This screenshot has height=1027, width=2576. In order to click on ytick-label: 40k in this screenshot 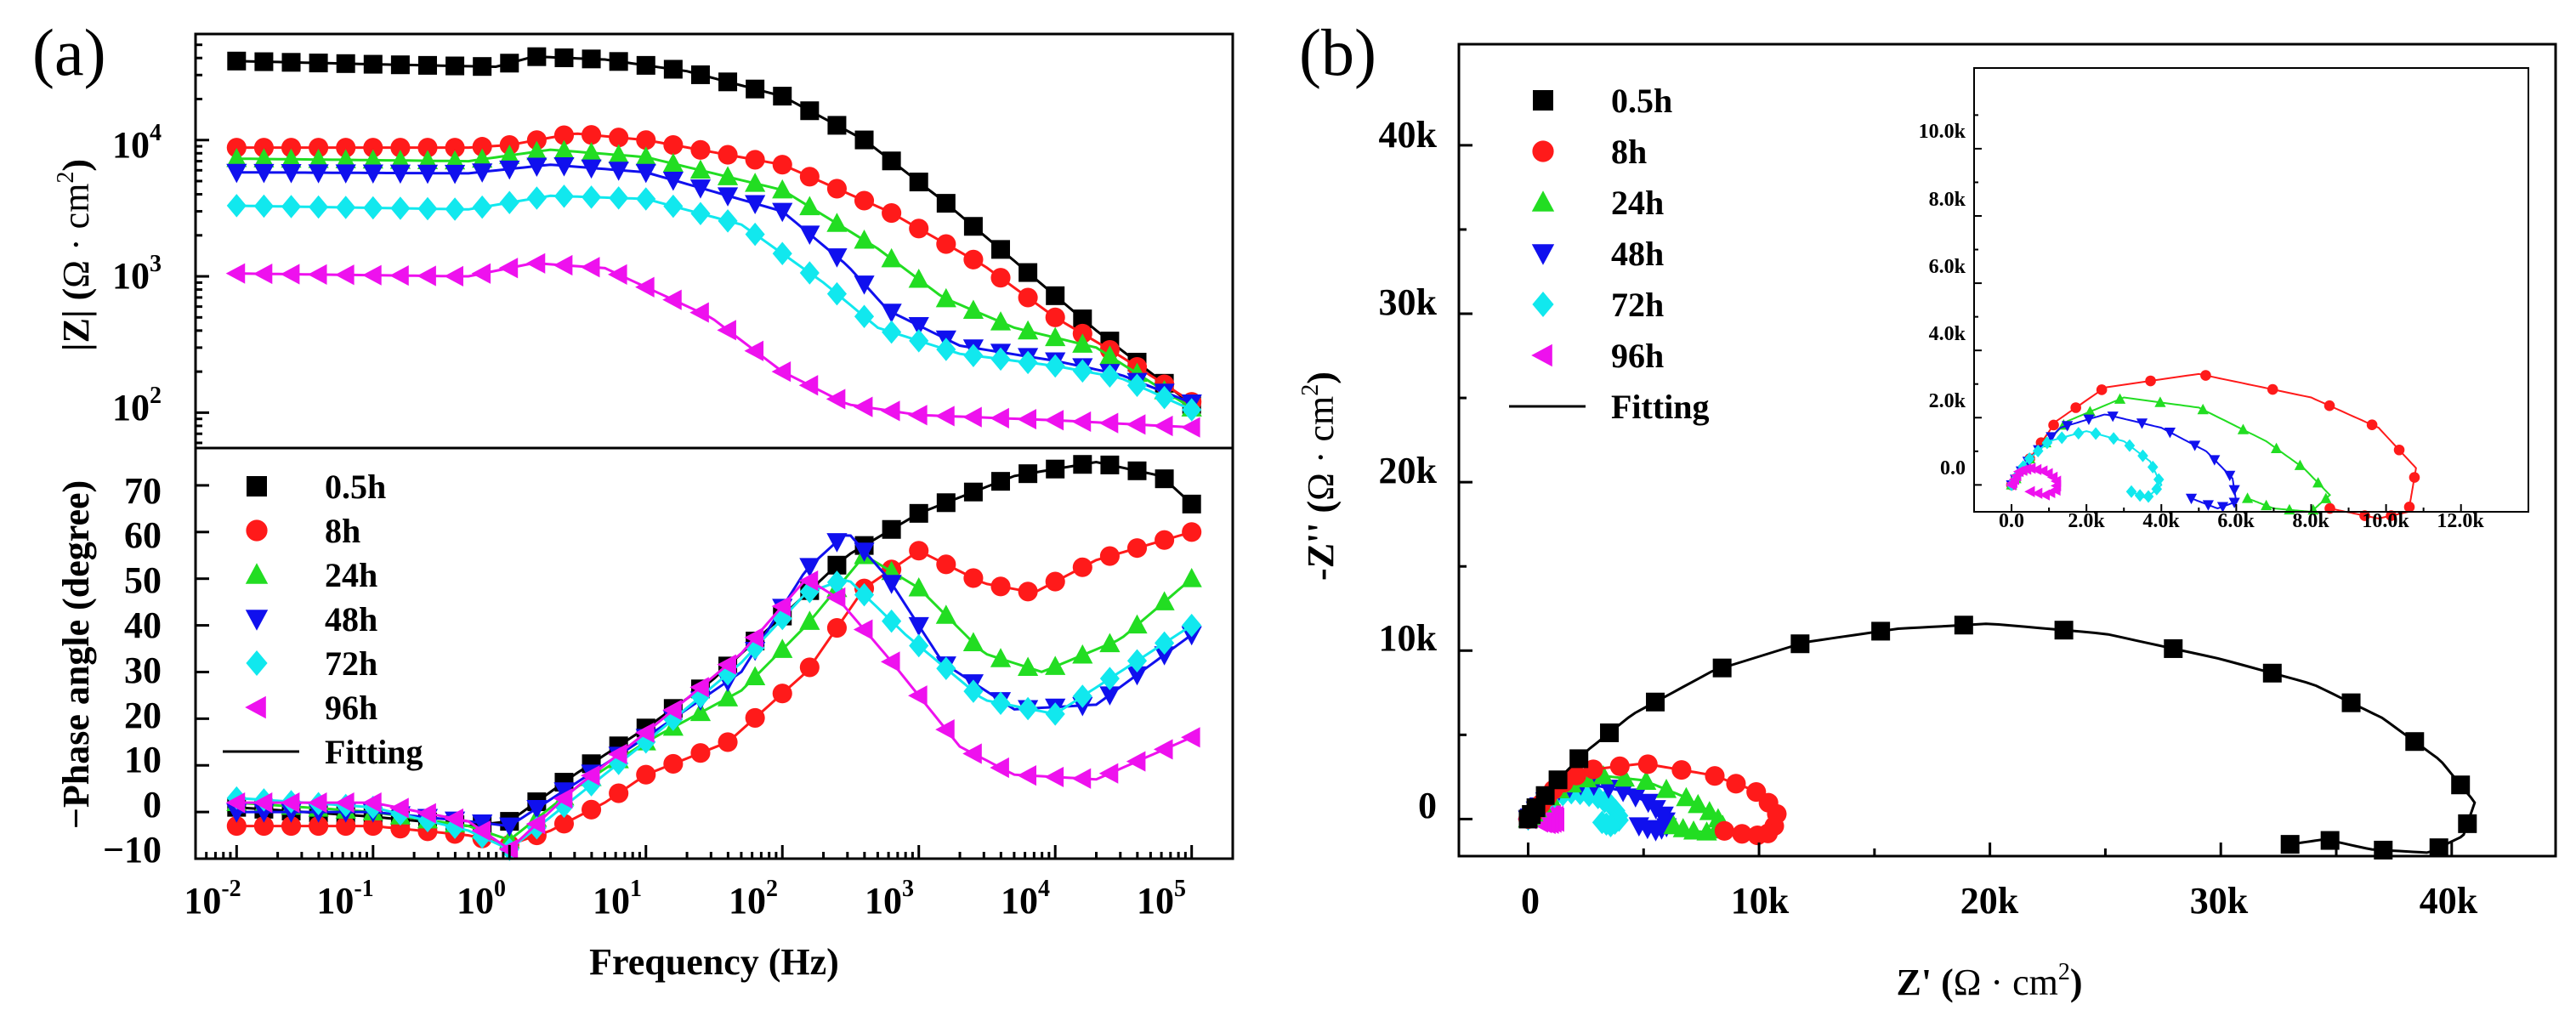, I will do `click(1409, 135)`.